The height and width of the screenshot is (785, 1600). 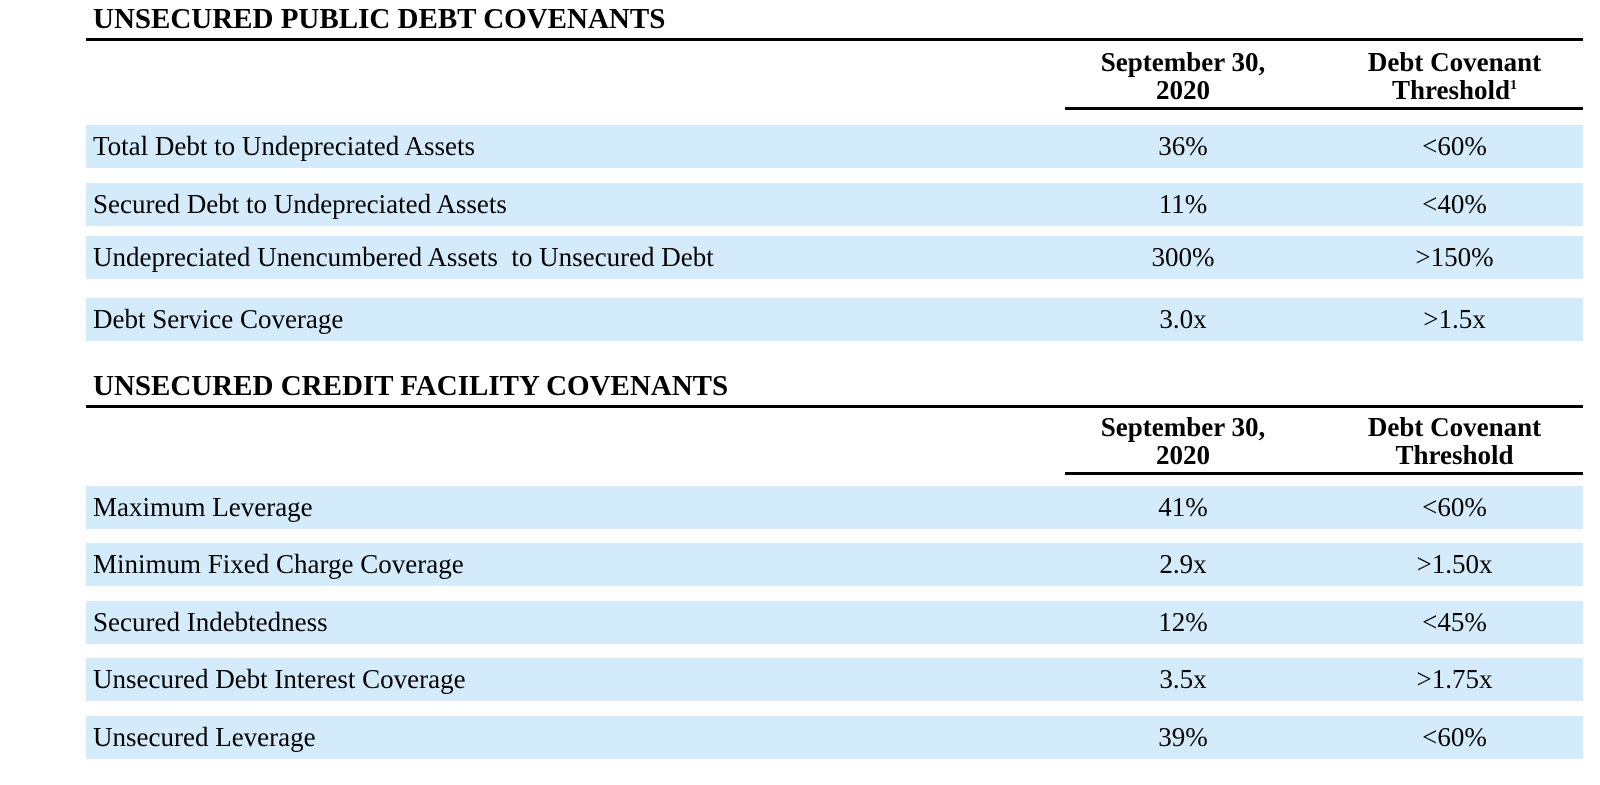 I want to click on row-label: Total Debt to Undepreciated Assets, so click(x=284, y=146).